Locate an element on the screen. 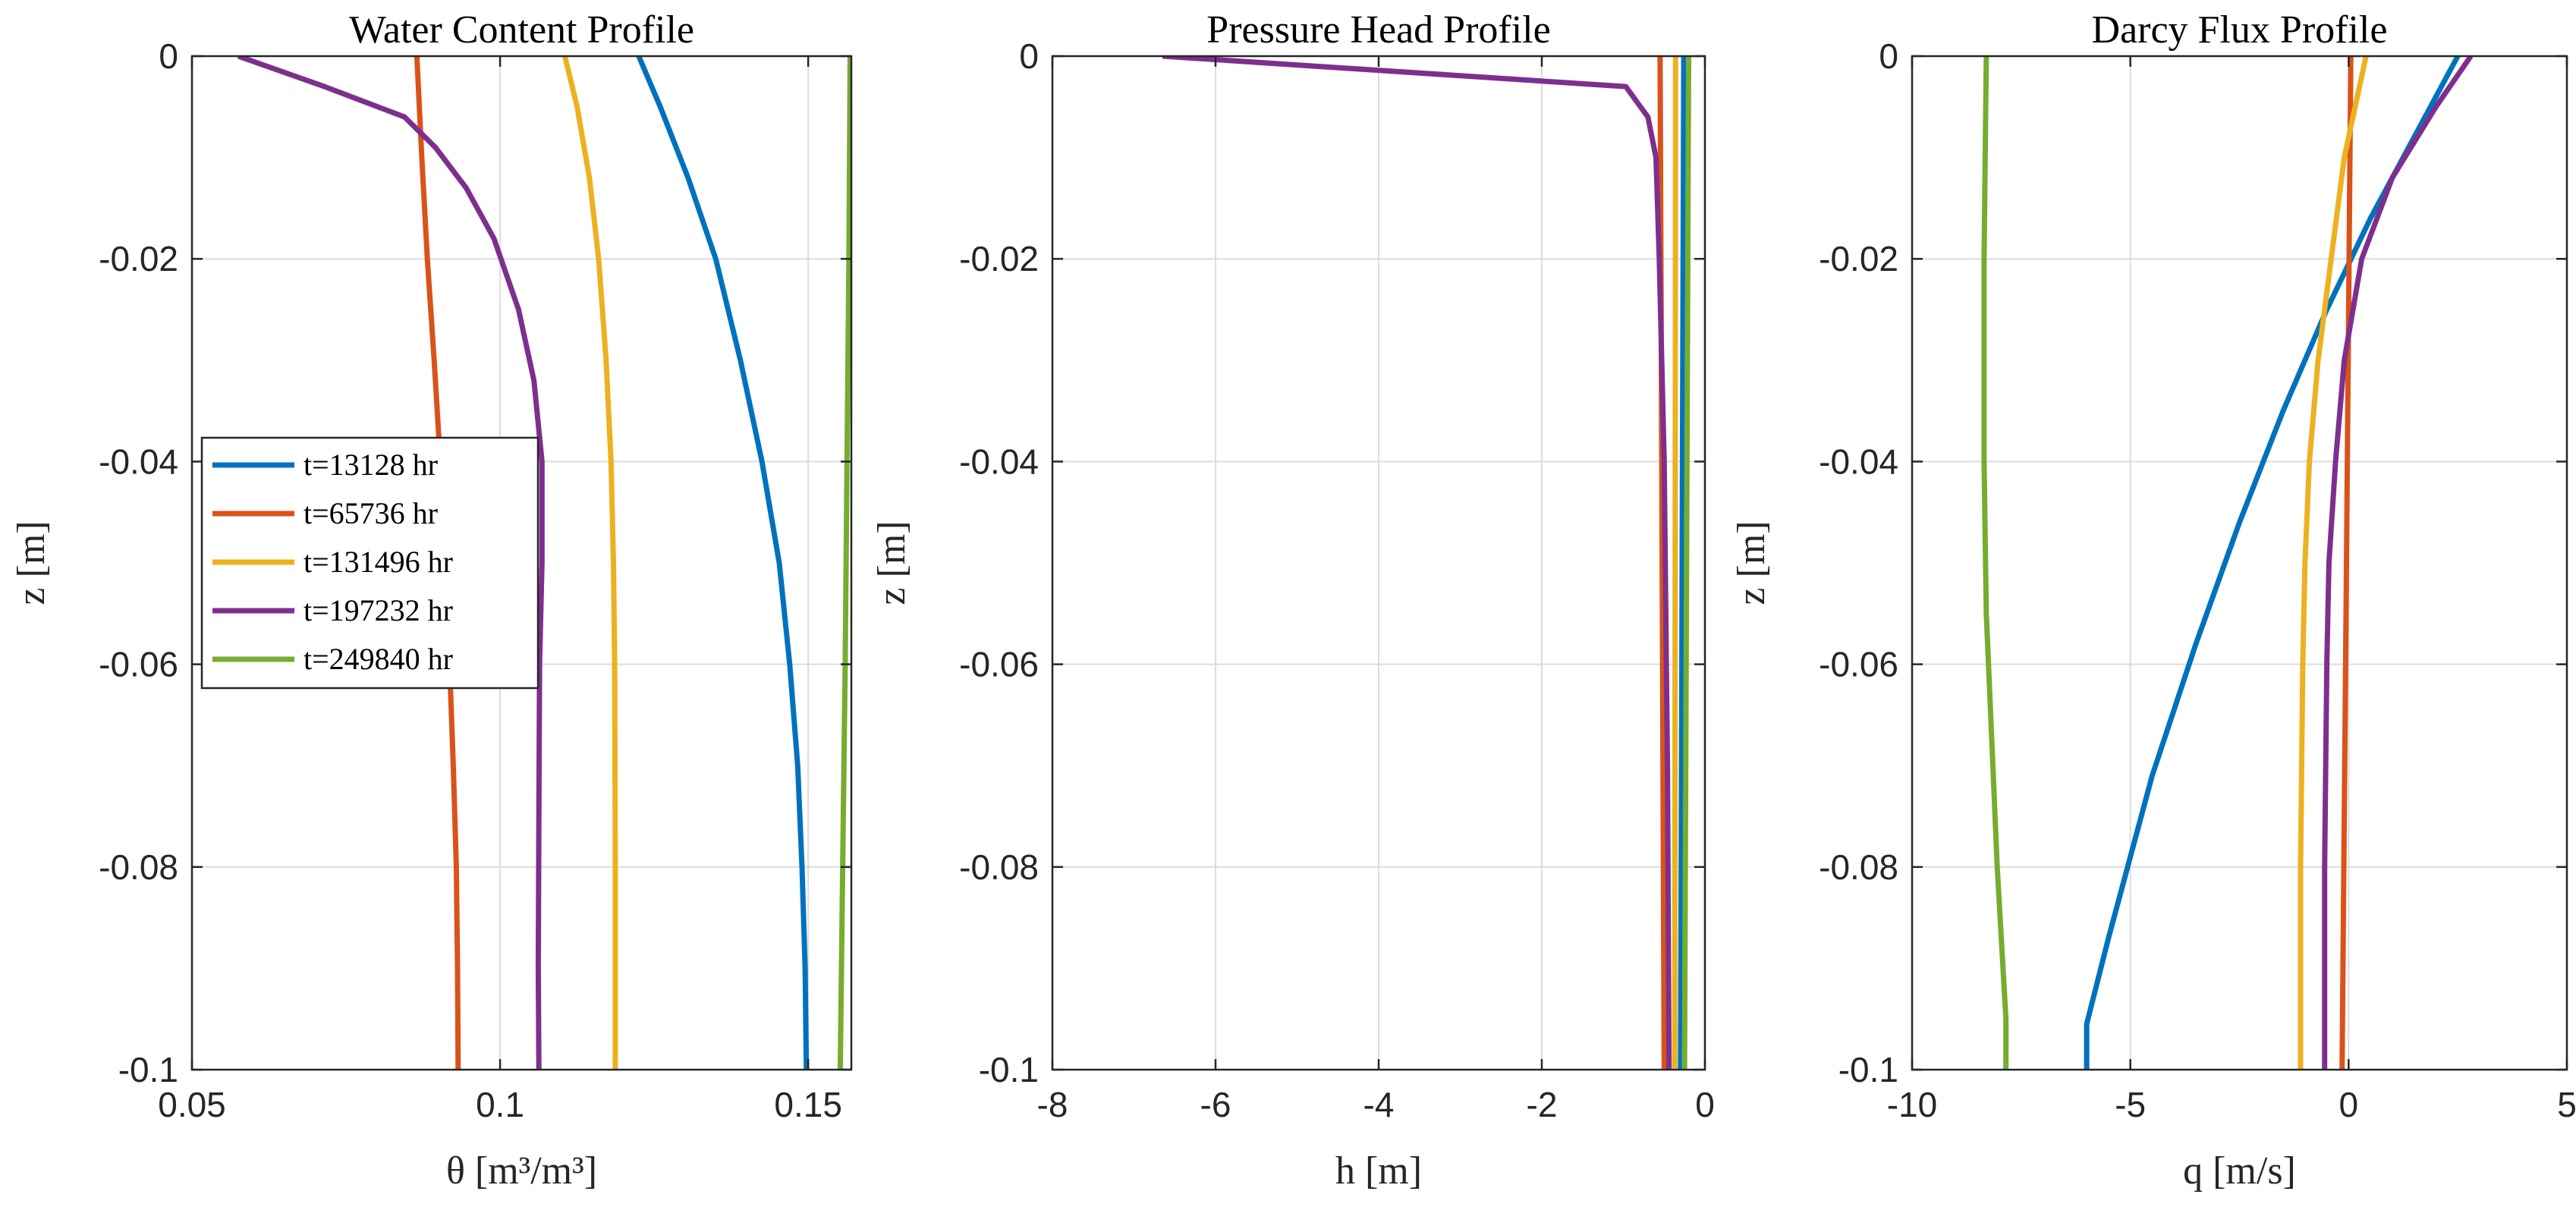 The image size is (2576, 1207). x-tick-label: 0.05 is located at coordinates (192, 1104).